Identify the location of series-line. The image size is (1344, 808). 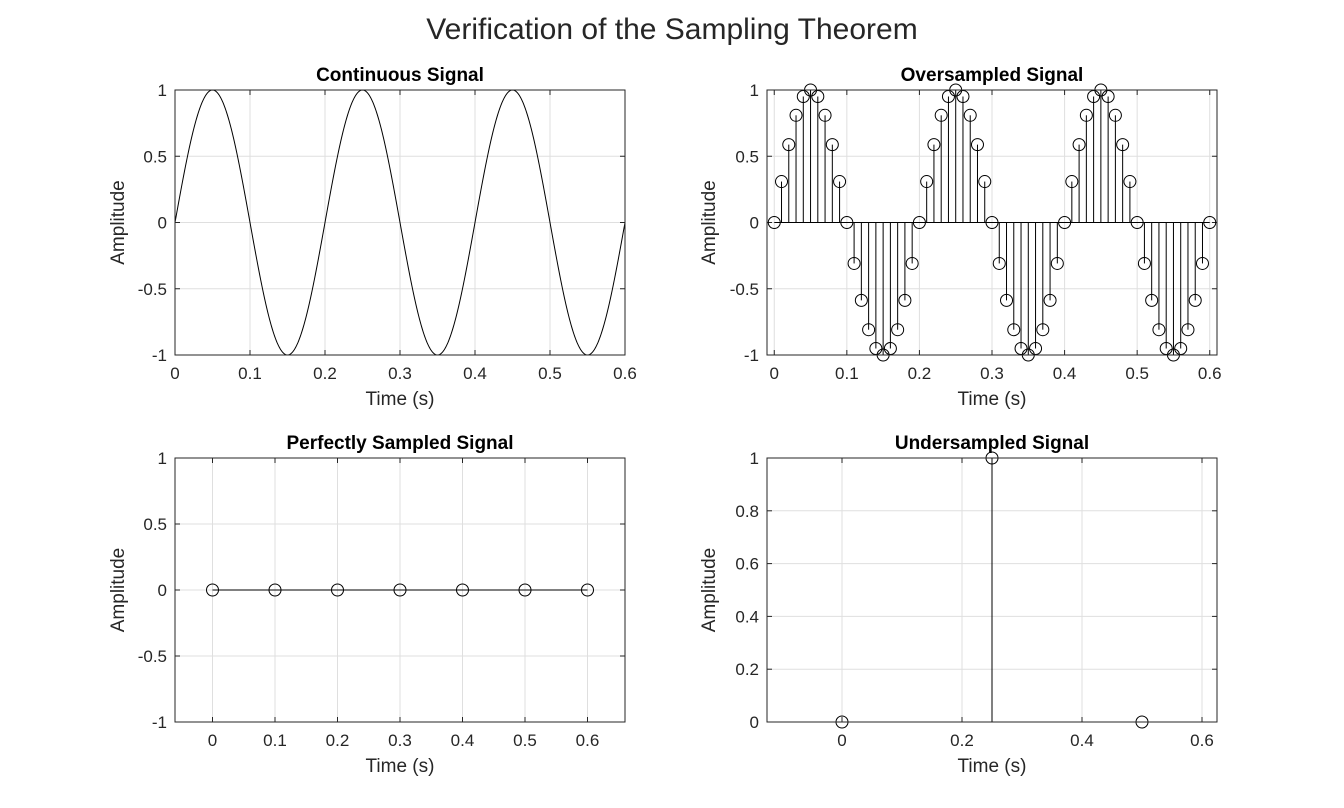
(400, 222).